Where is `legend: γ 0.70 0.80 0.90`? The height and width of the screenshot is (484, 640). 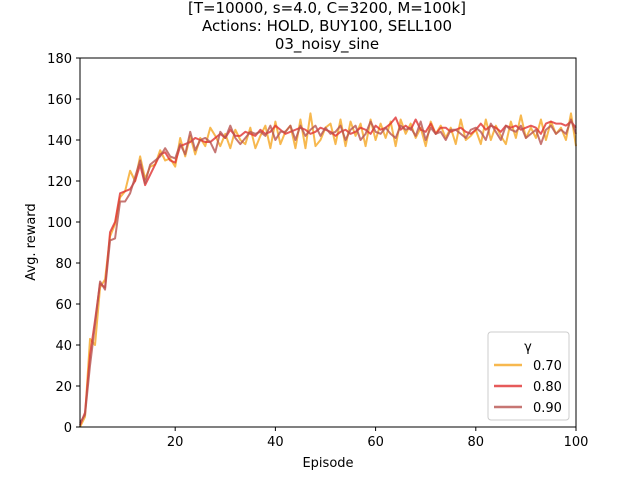 legend: γ 0.70 0.80 0.90 is located at coordinates (528, 376).